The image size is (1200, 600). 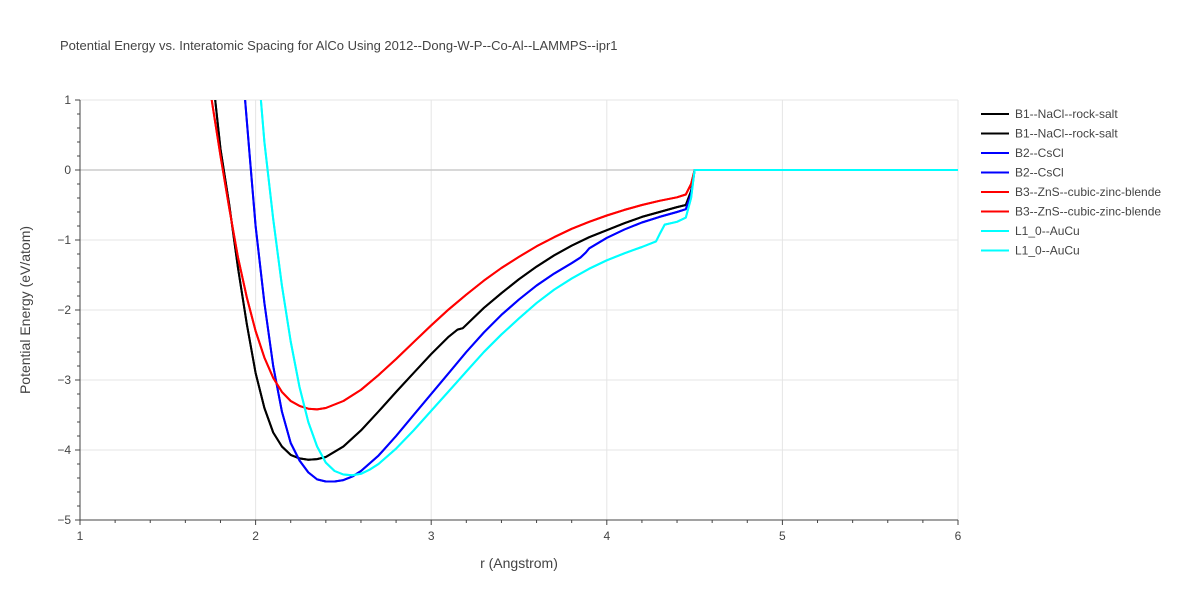 What do you see at coordinates (64, 240) in the screenshot?
I see `y-tick-label: −1` at bounding box center [64, 240].